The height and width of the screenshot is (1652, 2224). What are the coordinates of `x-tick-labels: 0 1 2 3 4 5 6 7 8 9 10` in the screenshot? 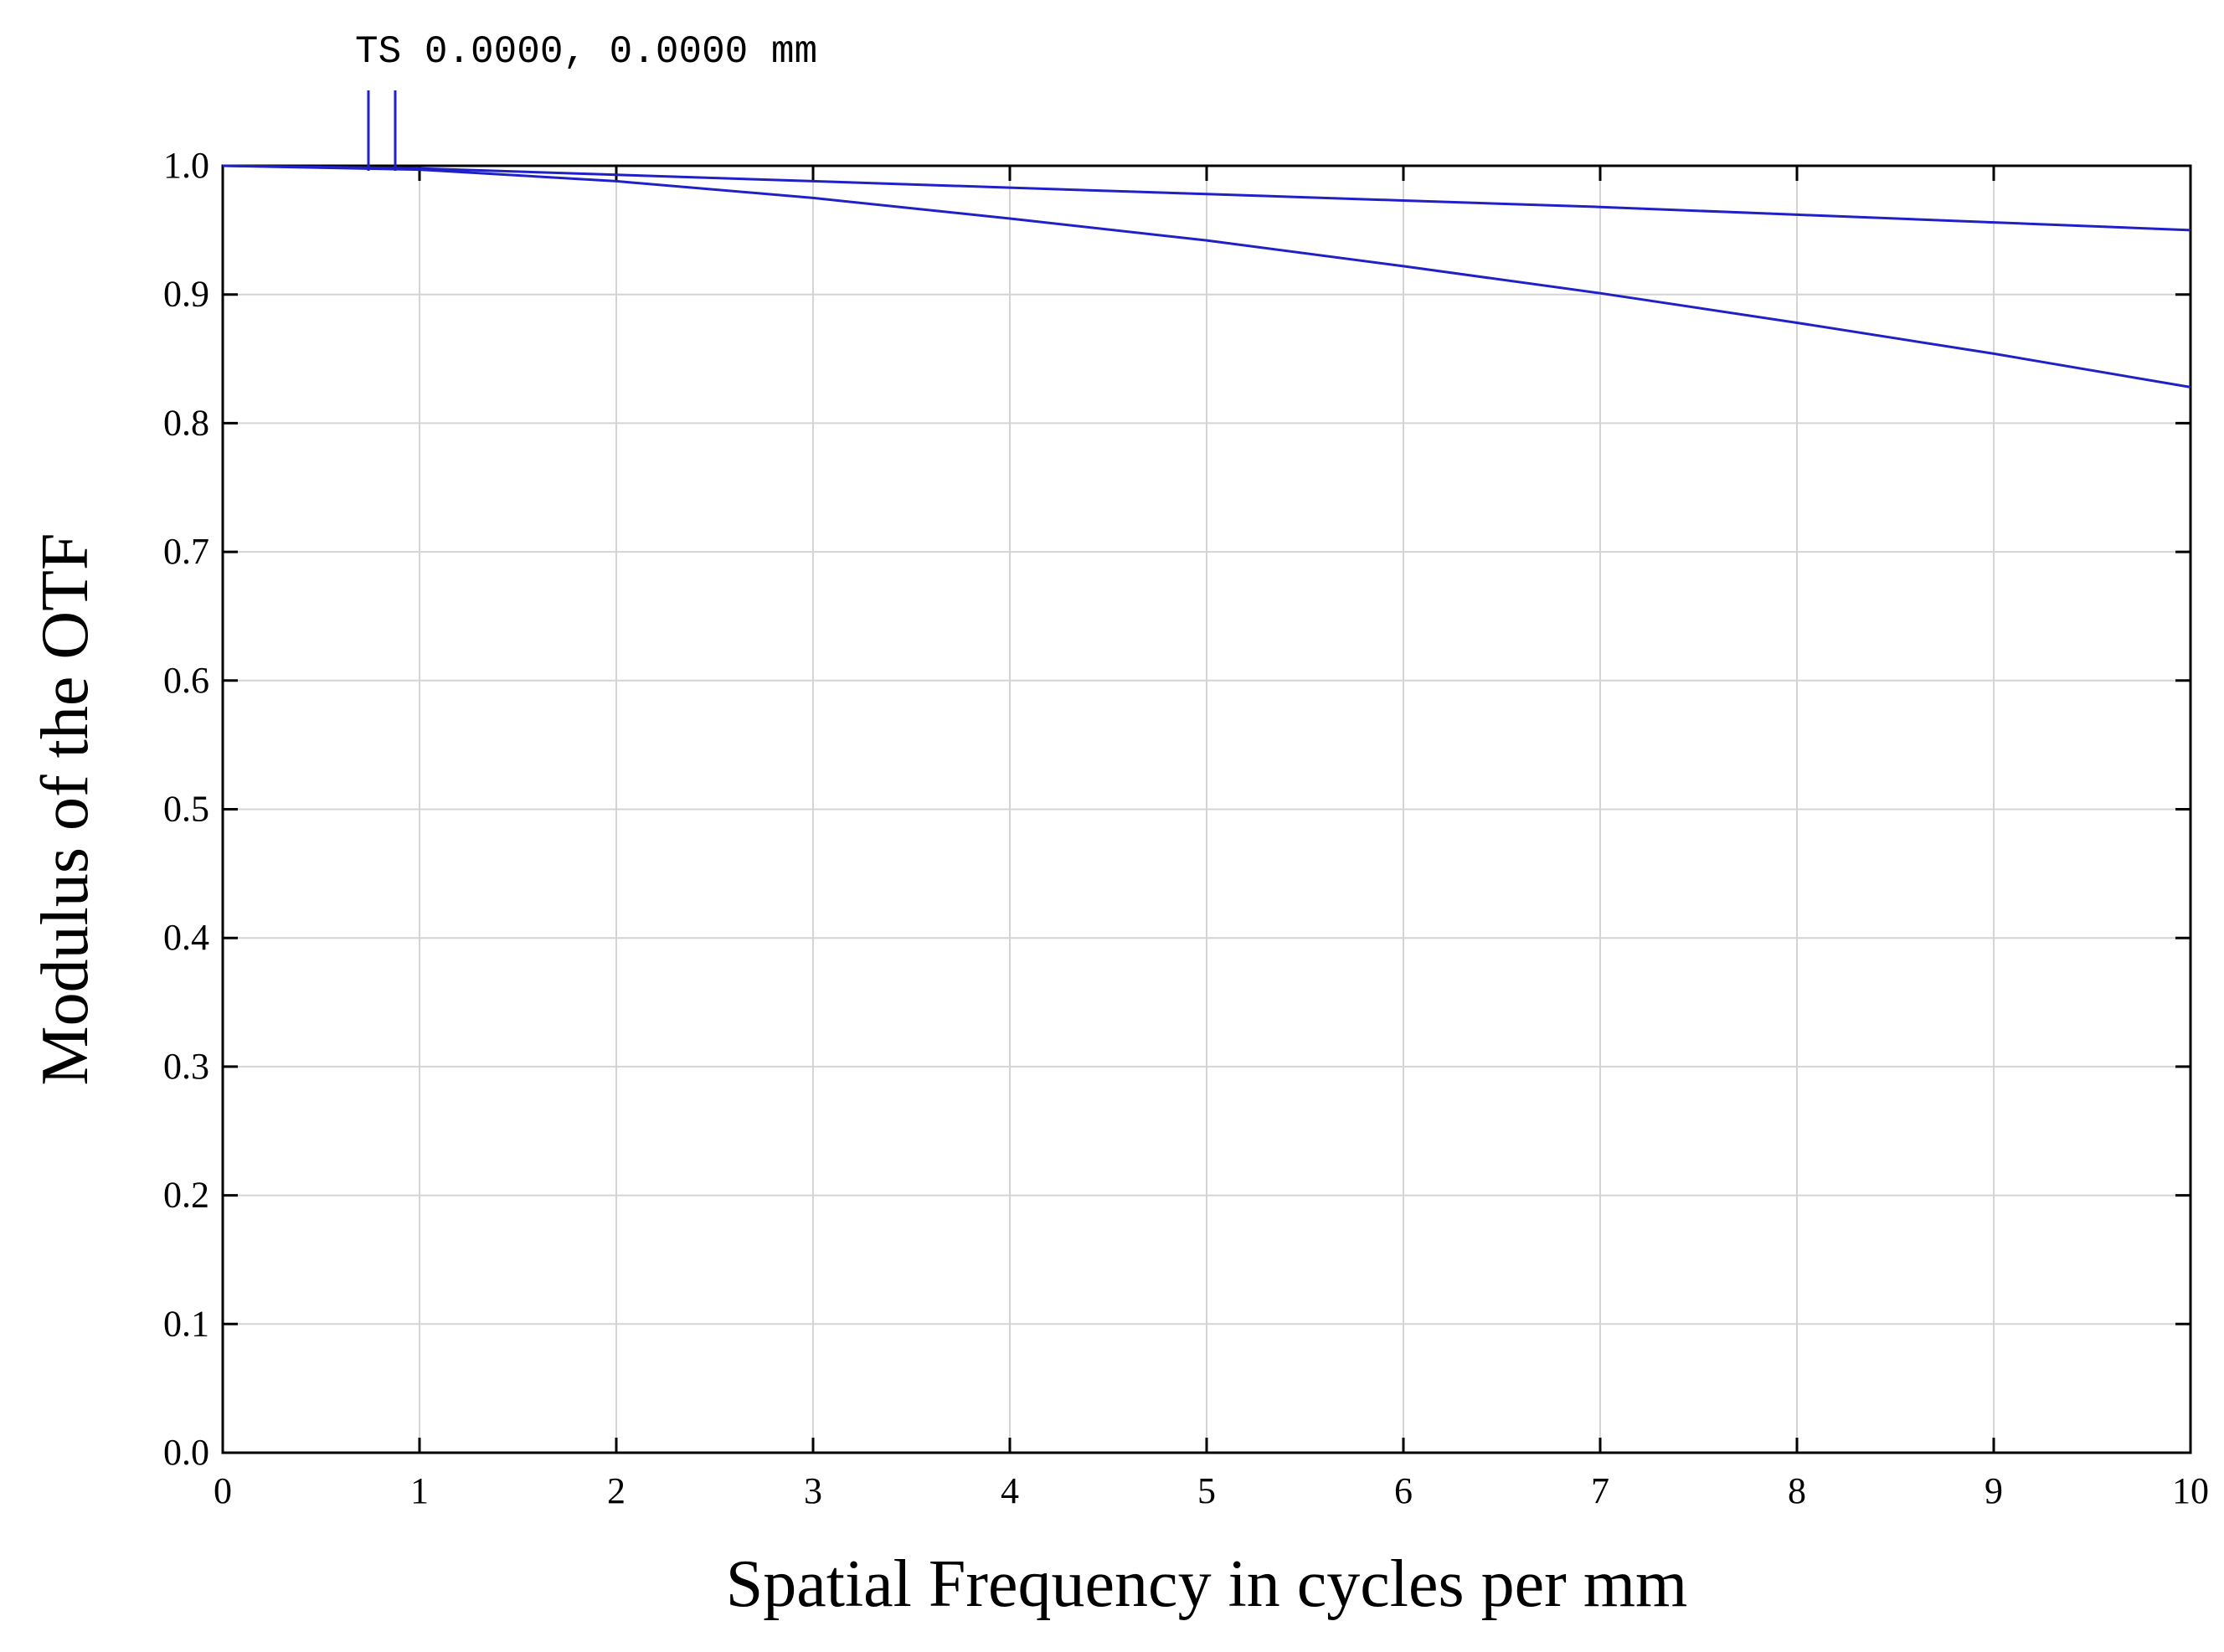 It's located at (1211, 1490).